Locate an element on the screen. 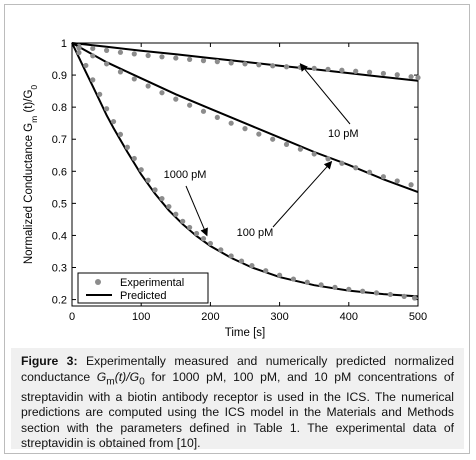 The image size is (476, 460). y-tick-label: 0.4 is located at coordinates (59, 236).